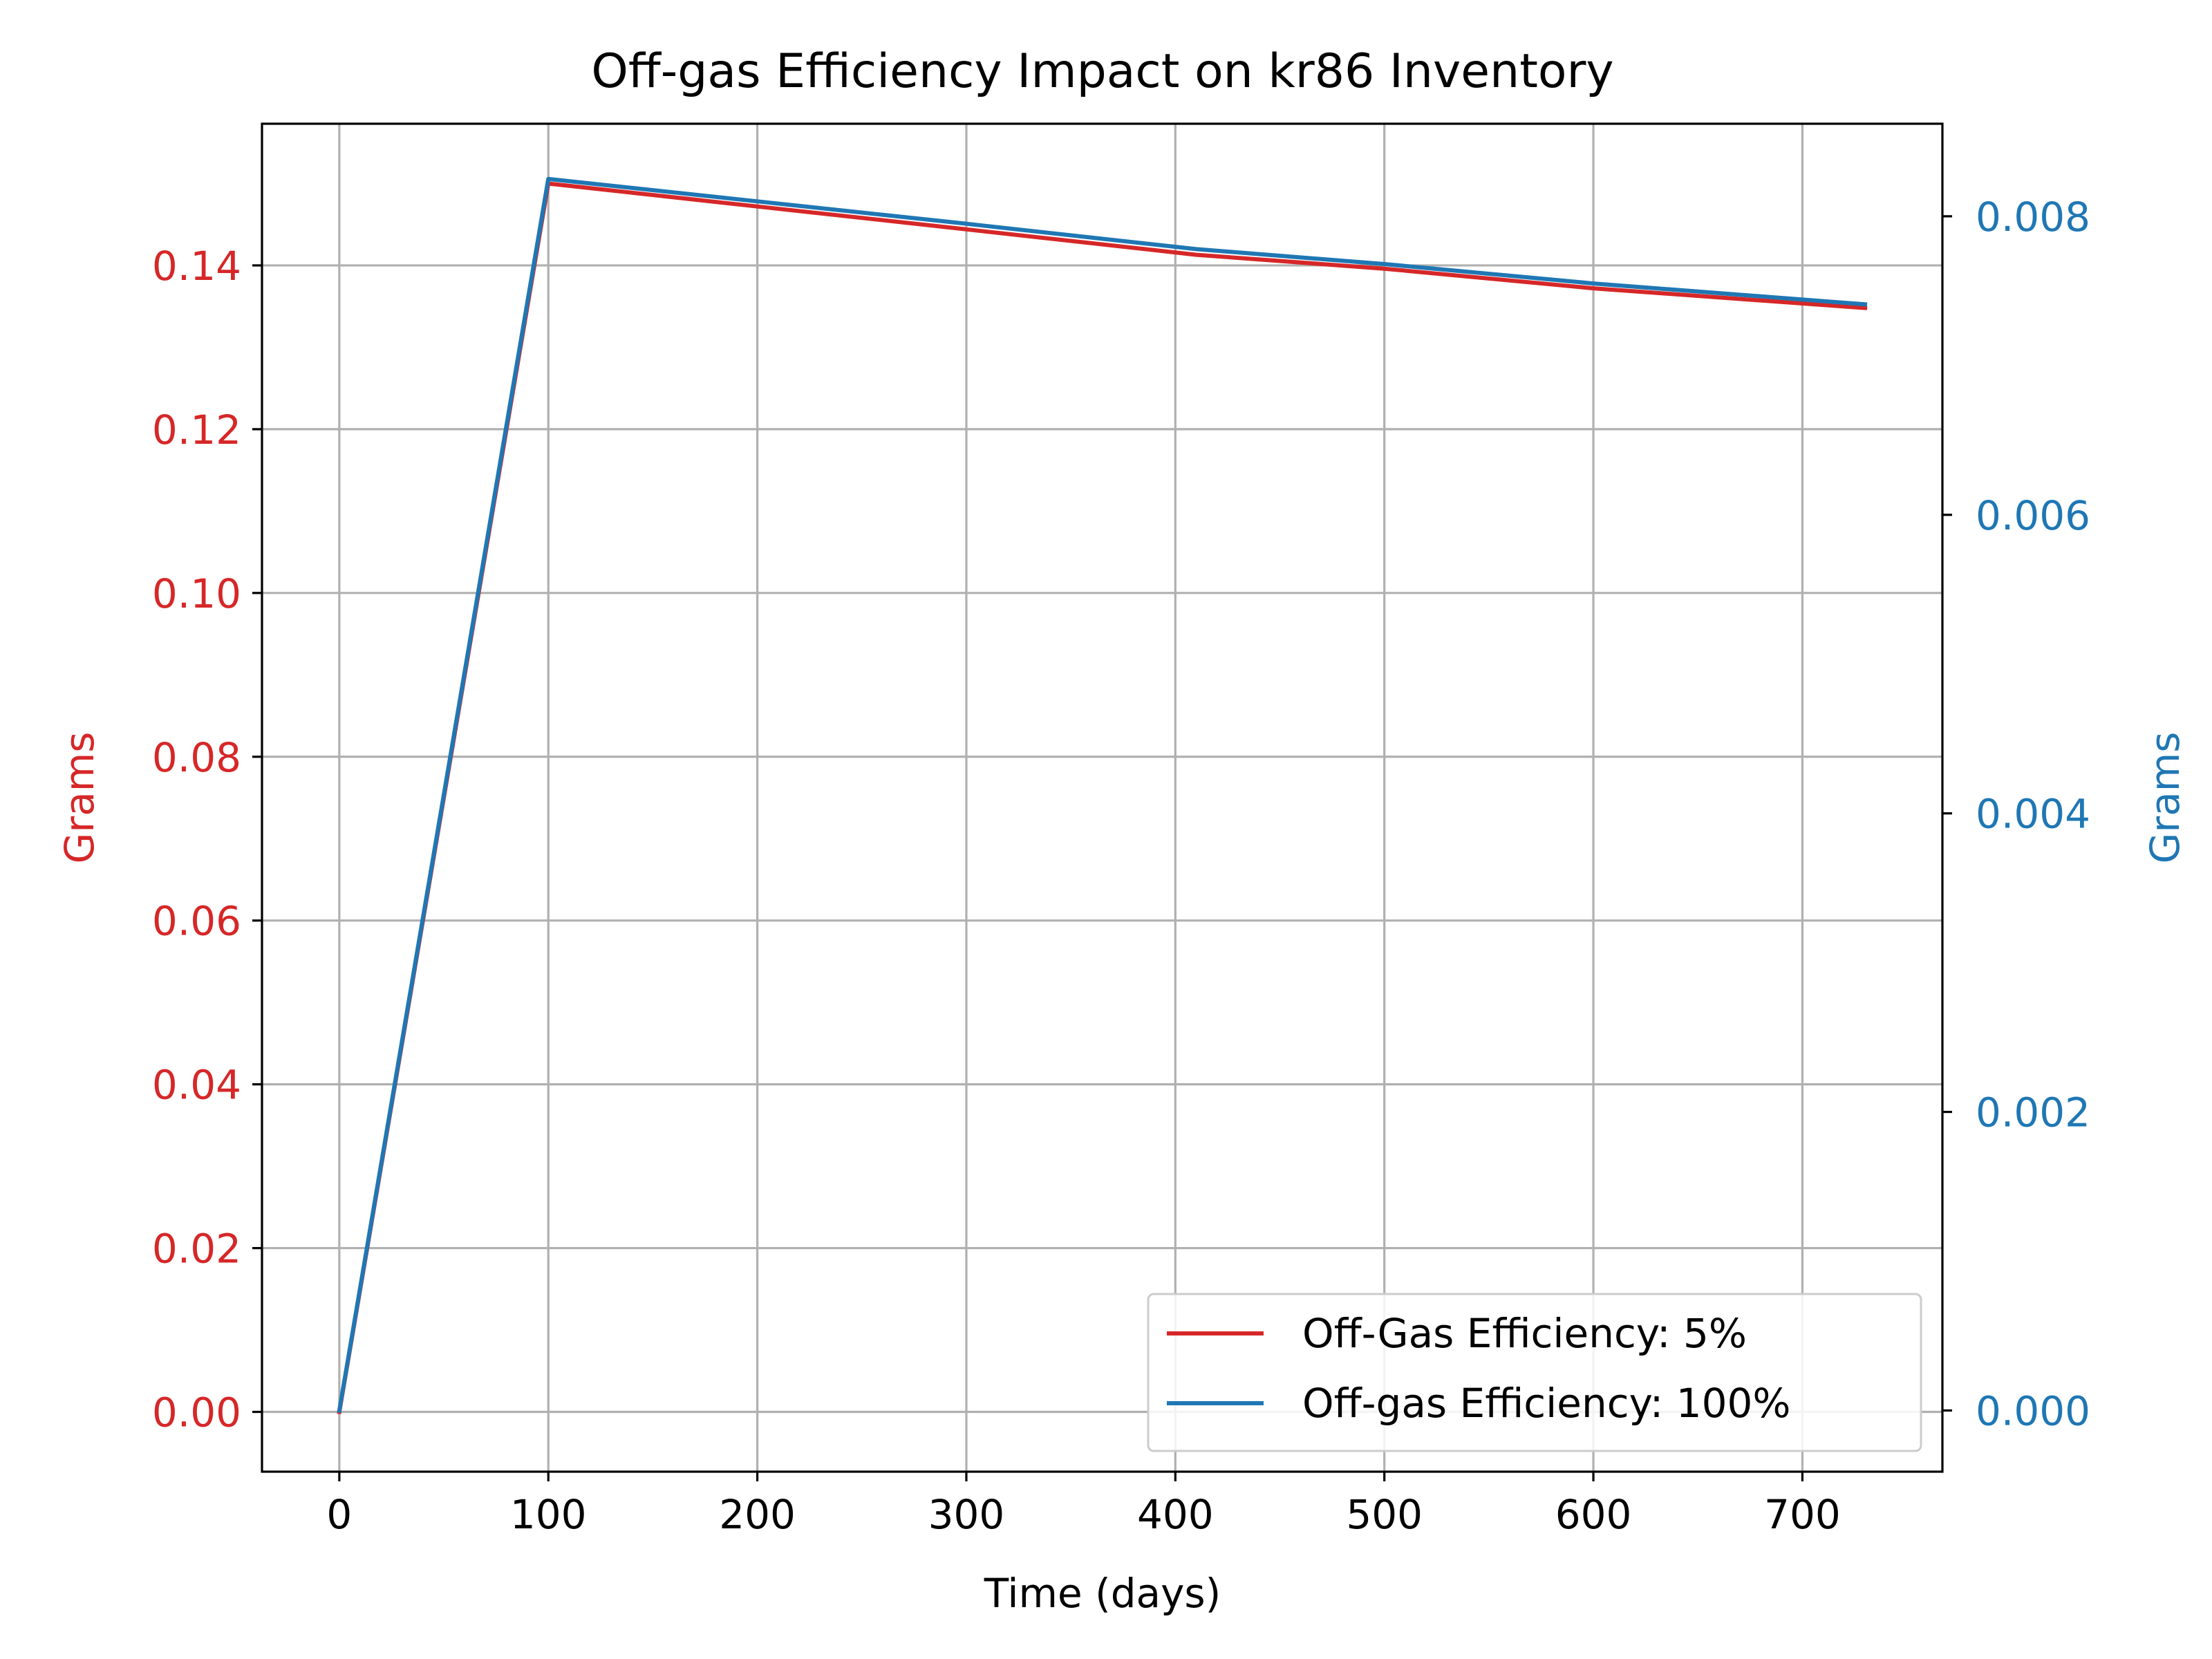 The height and width of the screenshot is (1659, 2212). Describe the element at coordinates (1384, 1515) in the screenshot. I see `x-tick-label: 500` at that location.